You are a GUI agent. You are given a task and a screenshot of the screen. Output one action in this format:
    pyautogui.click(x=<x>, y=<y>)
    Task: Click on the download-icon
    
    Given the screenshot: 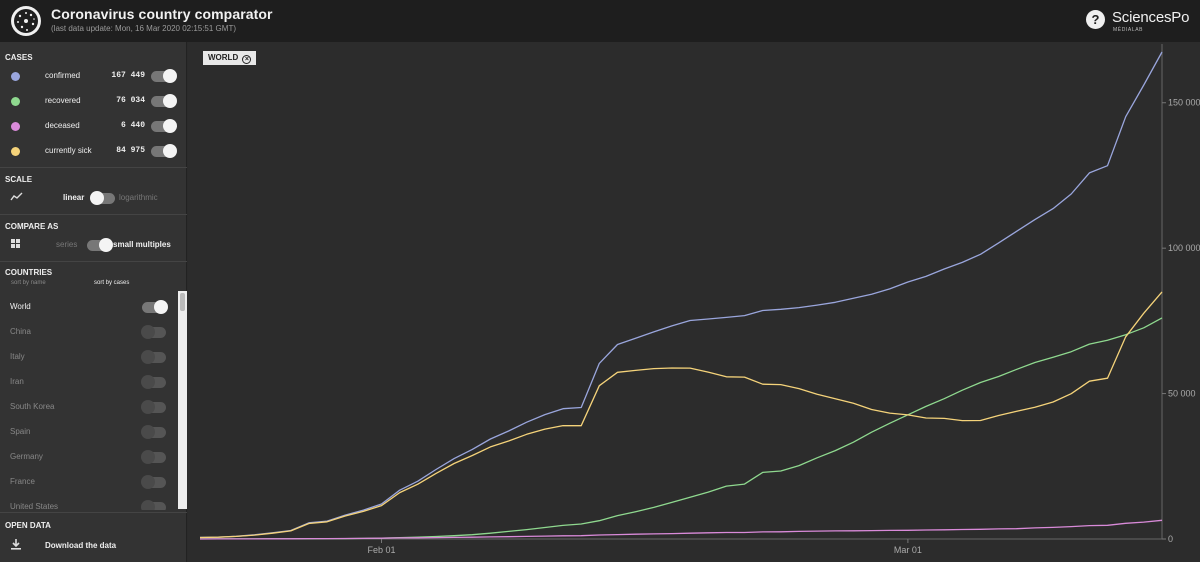 What is the action you would take?
    pyautogui.click(x=16, y=544)
    